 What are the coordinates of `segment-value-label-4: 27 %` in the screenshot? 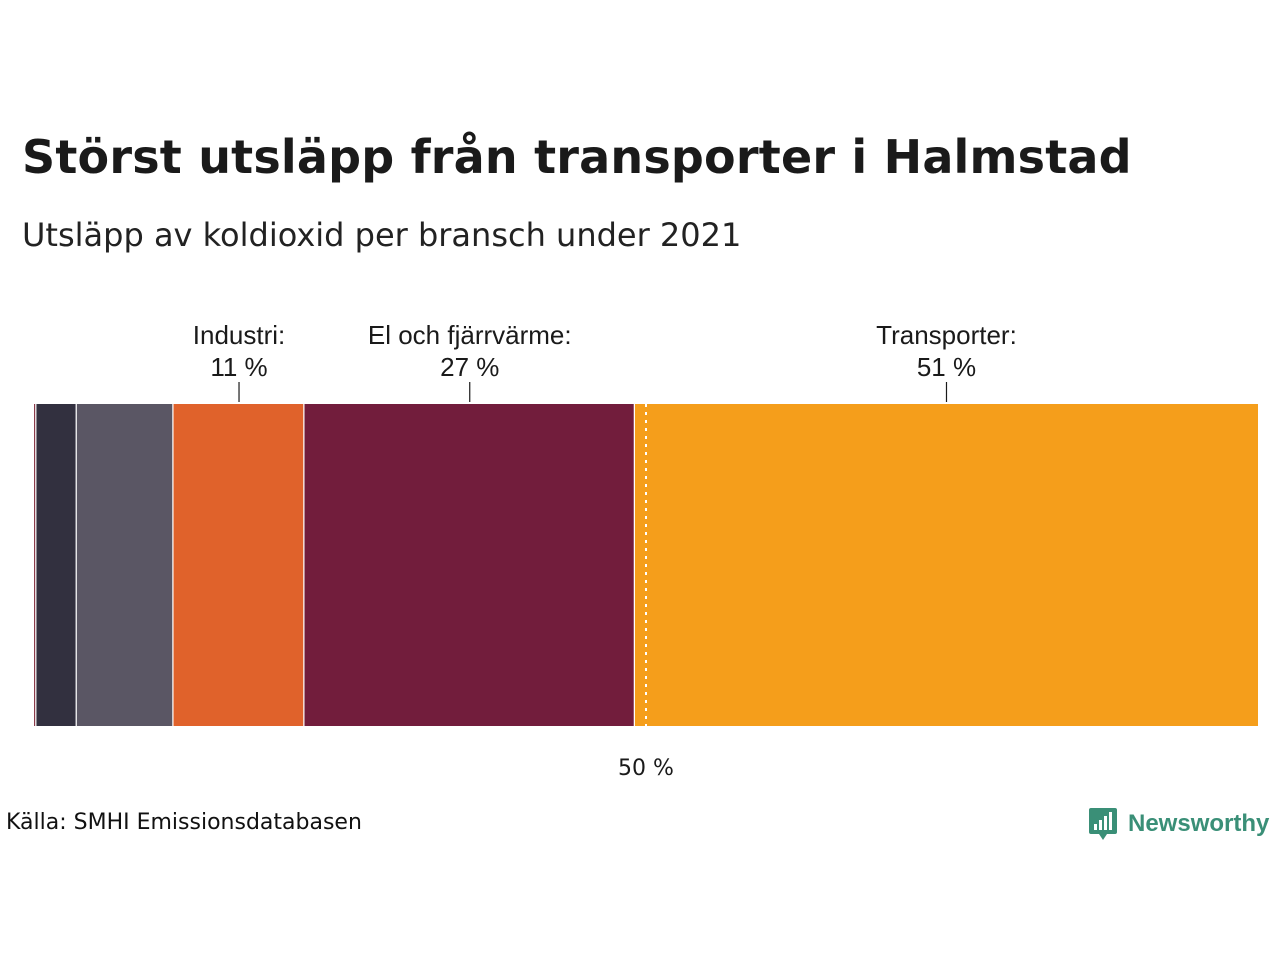 It's located at (469, 367).